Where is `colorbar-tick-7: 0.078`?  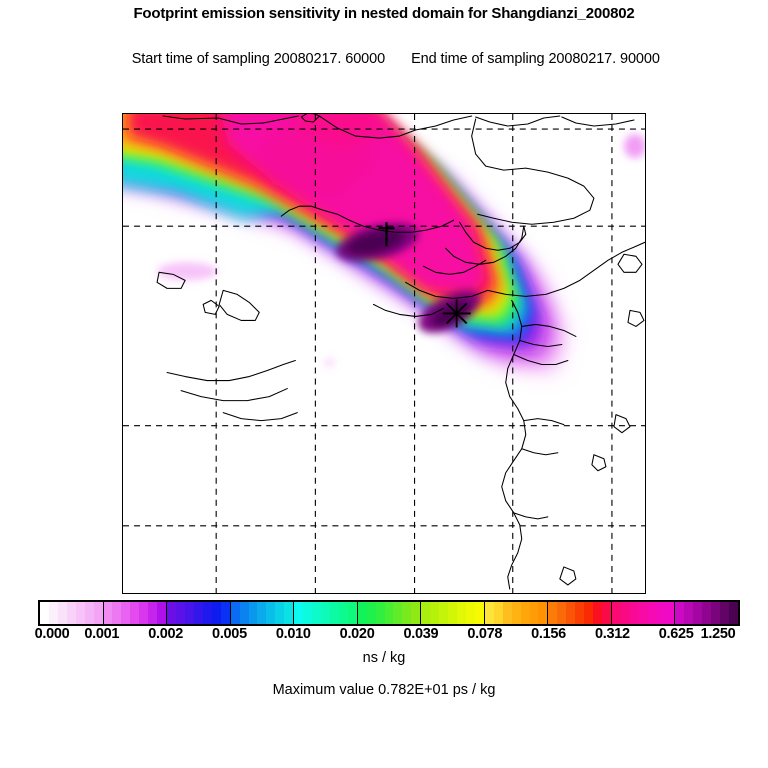
colorbar-tick-7: 0.078 is located at coordinates (485, 634).